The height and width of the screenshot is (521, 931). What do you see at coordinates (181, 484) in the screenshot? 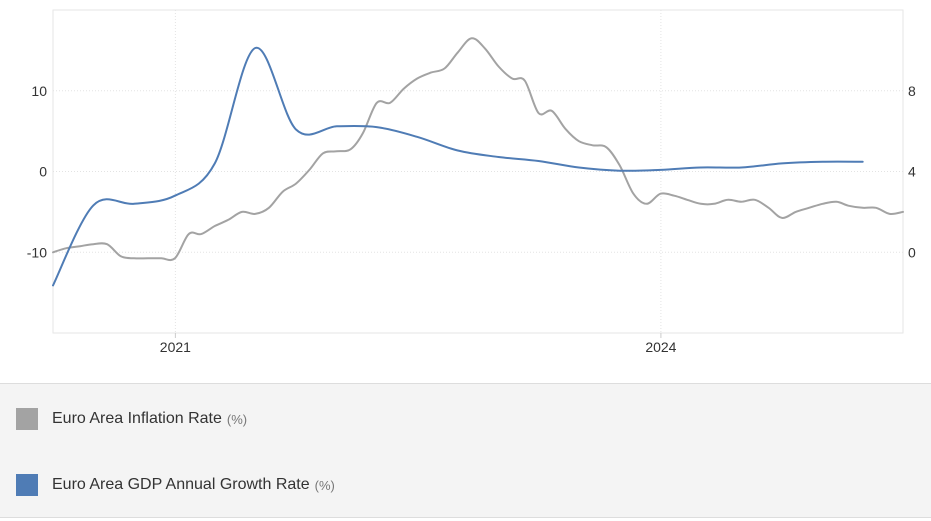
I see `legend-label-gdp: Euro Area GDP Annual Growth Rate` at bounding box center [181, 484].